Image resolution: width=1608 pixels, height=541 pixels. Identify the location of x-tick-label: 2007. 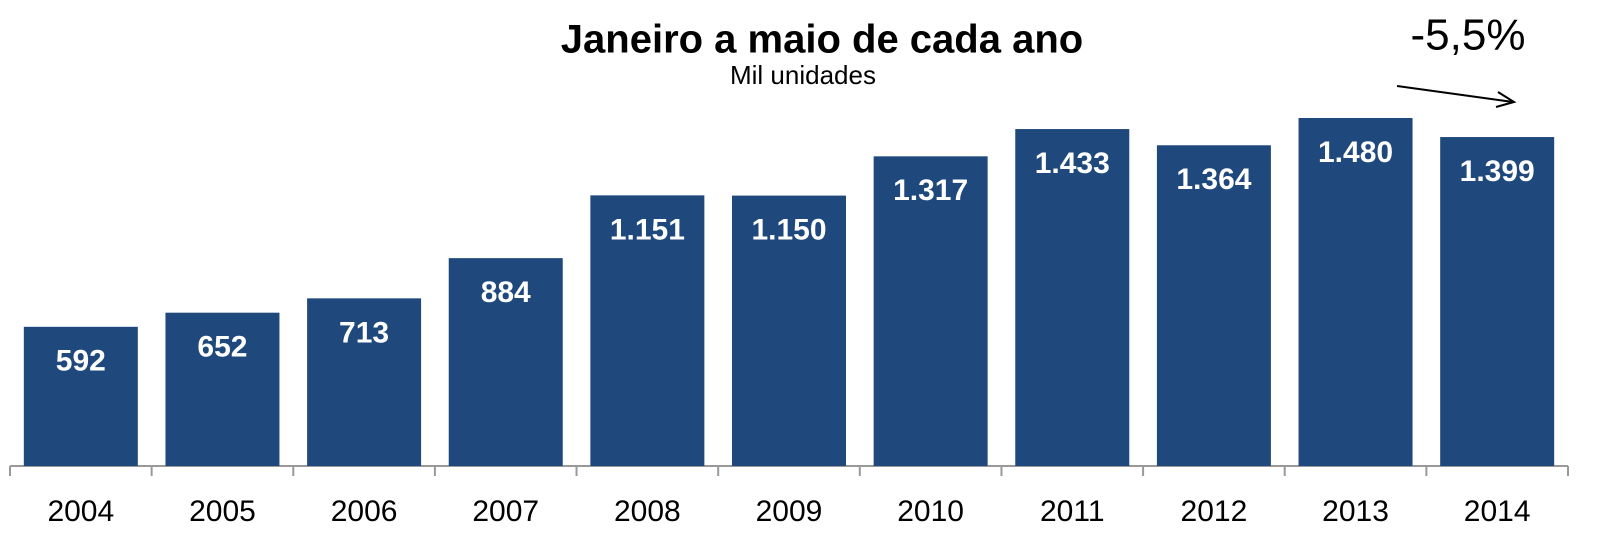
(505, 511).